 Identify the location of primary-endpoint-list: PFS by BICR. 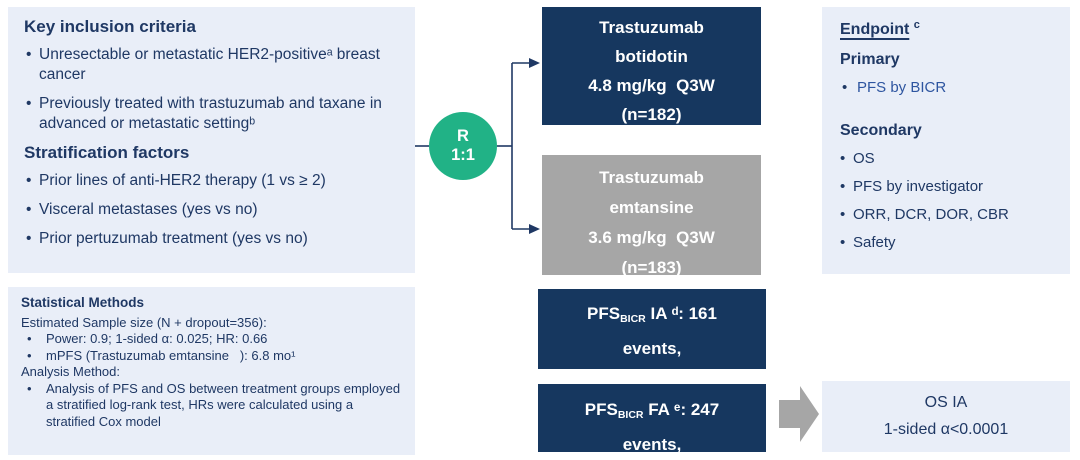
(948, 88).